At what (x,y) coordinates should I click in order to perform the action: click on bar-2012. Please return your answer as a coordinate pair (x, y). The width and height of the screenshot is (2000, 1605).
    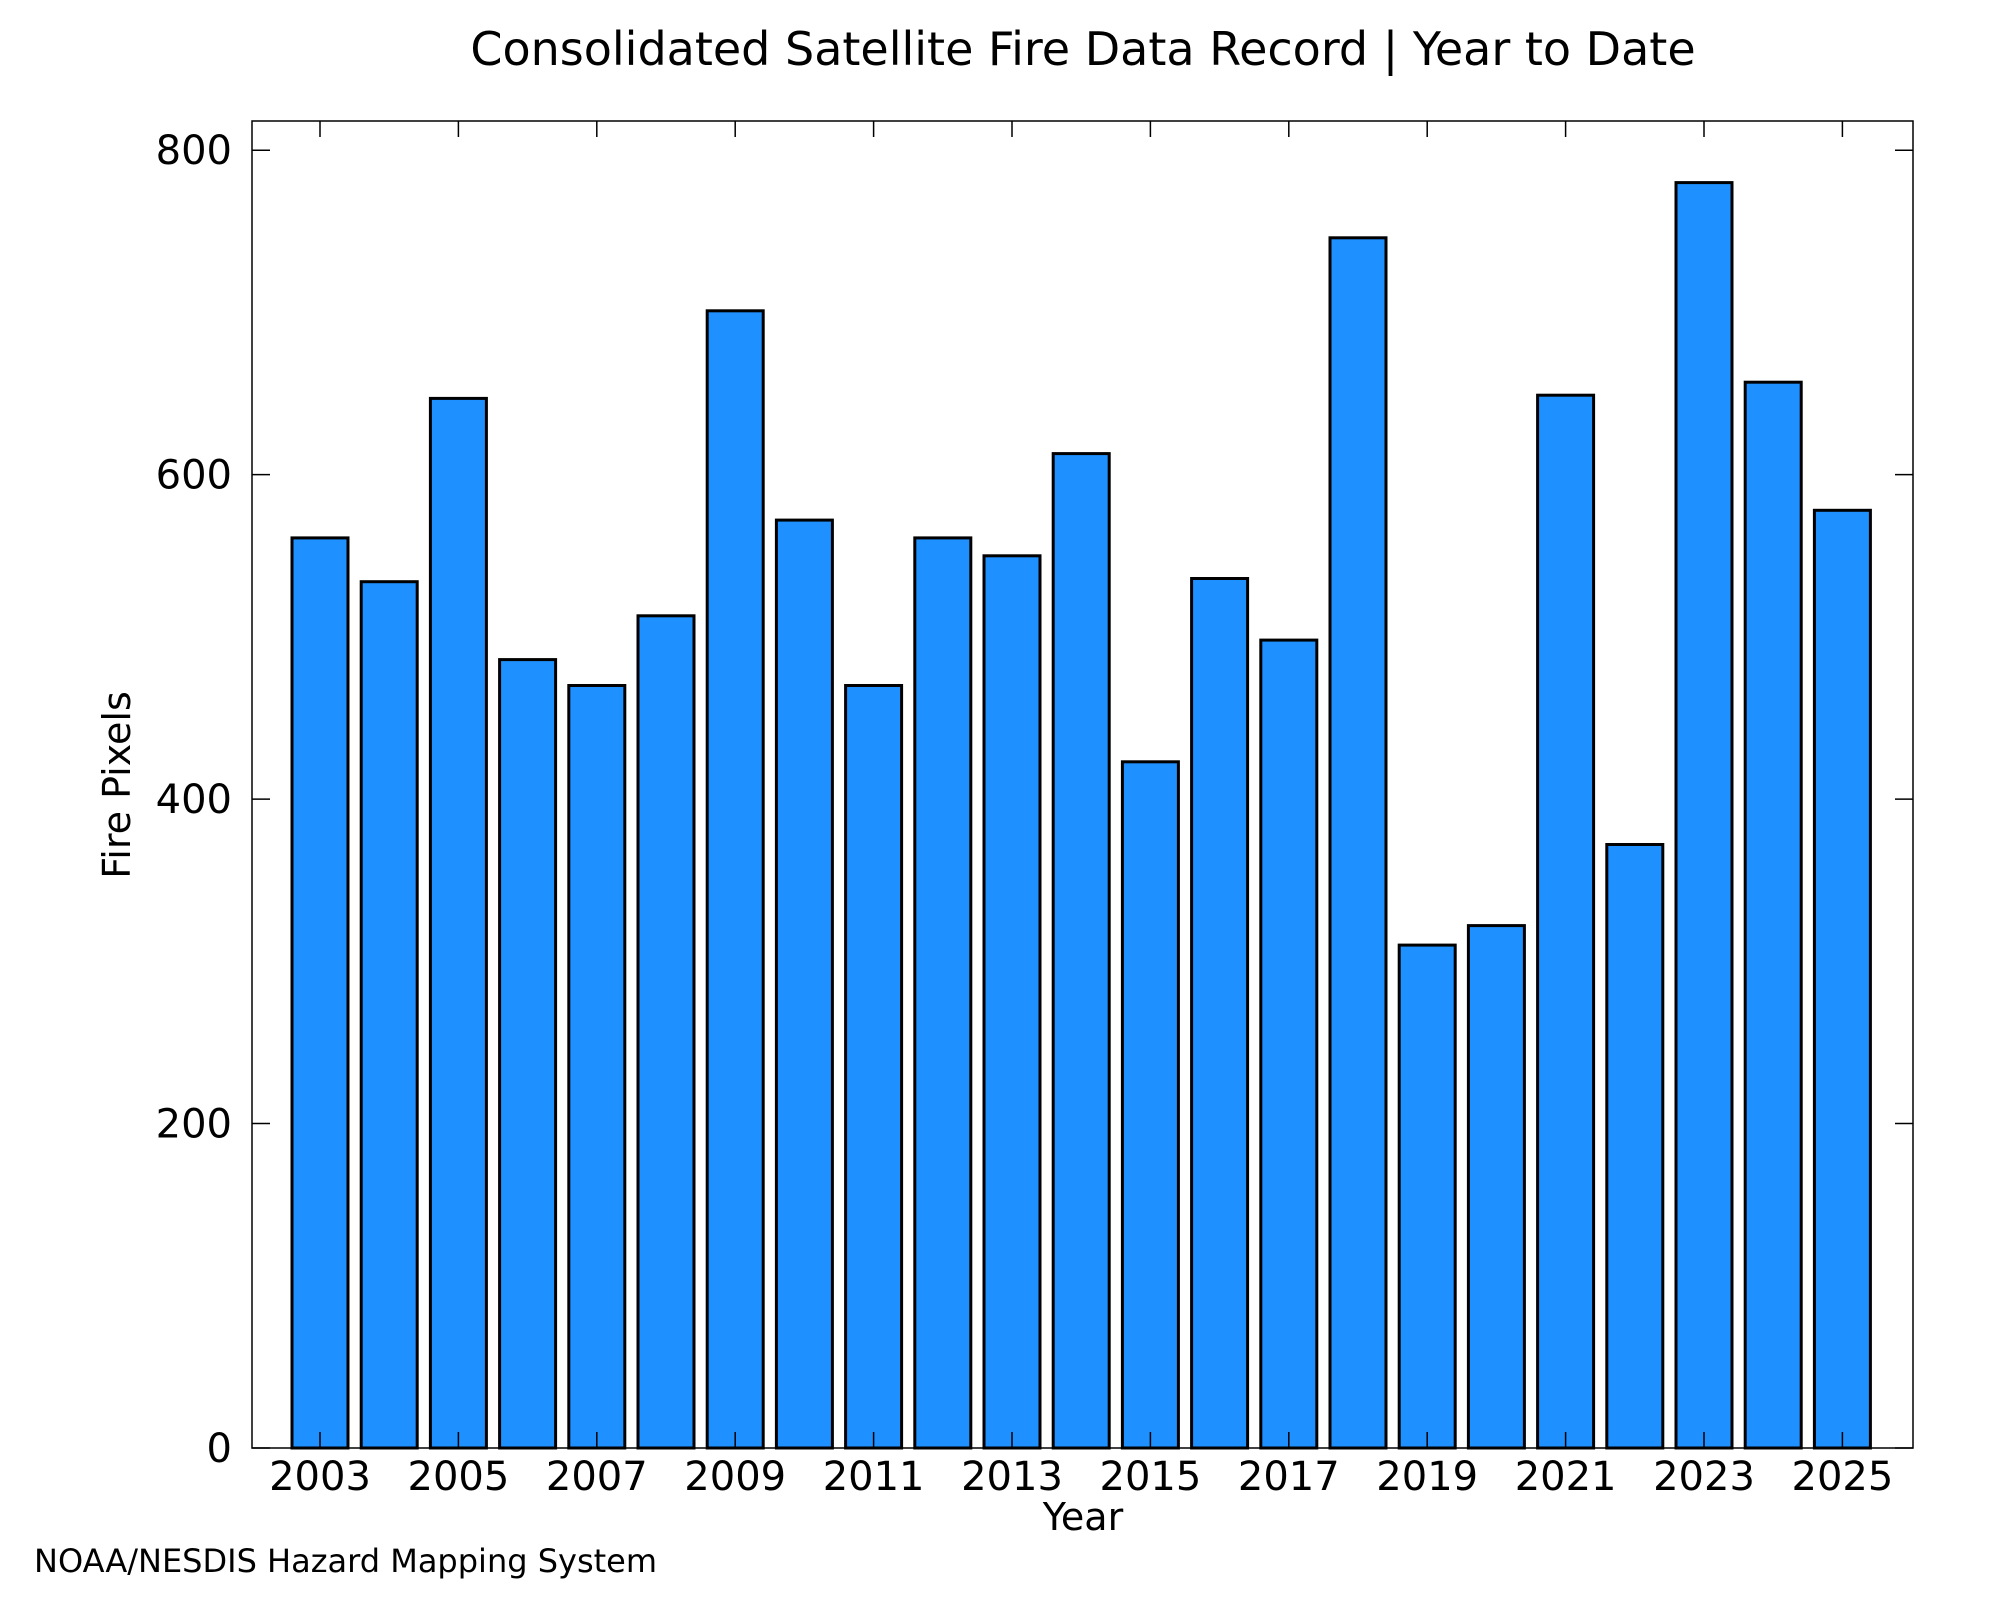
    Looking at the image, I should click on (943, 993).